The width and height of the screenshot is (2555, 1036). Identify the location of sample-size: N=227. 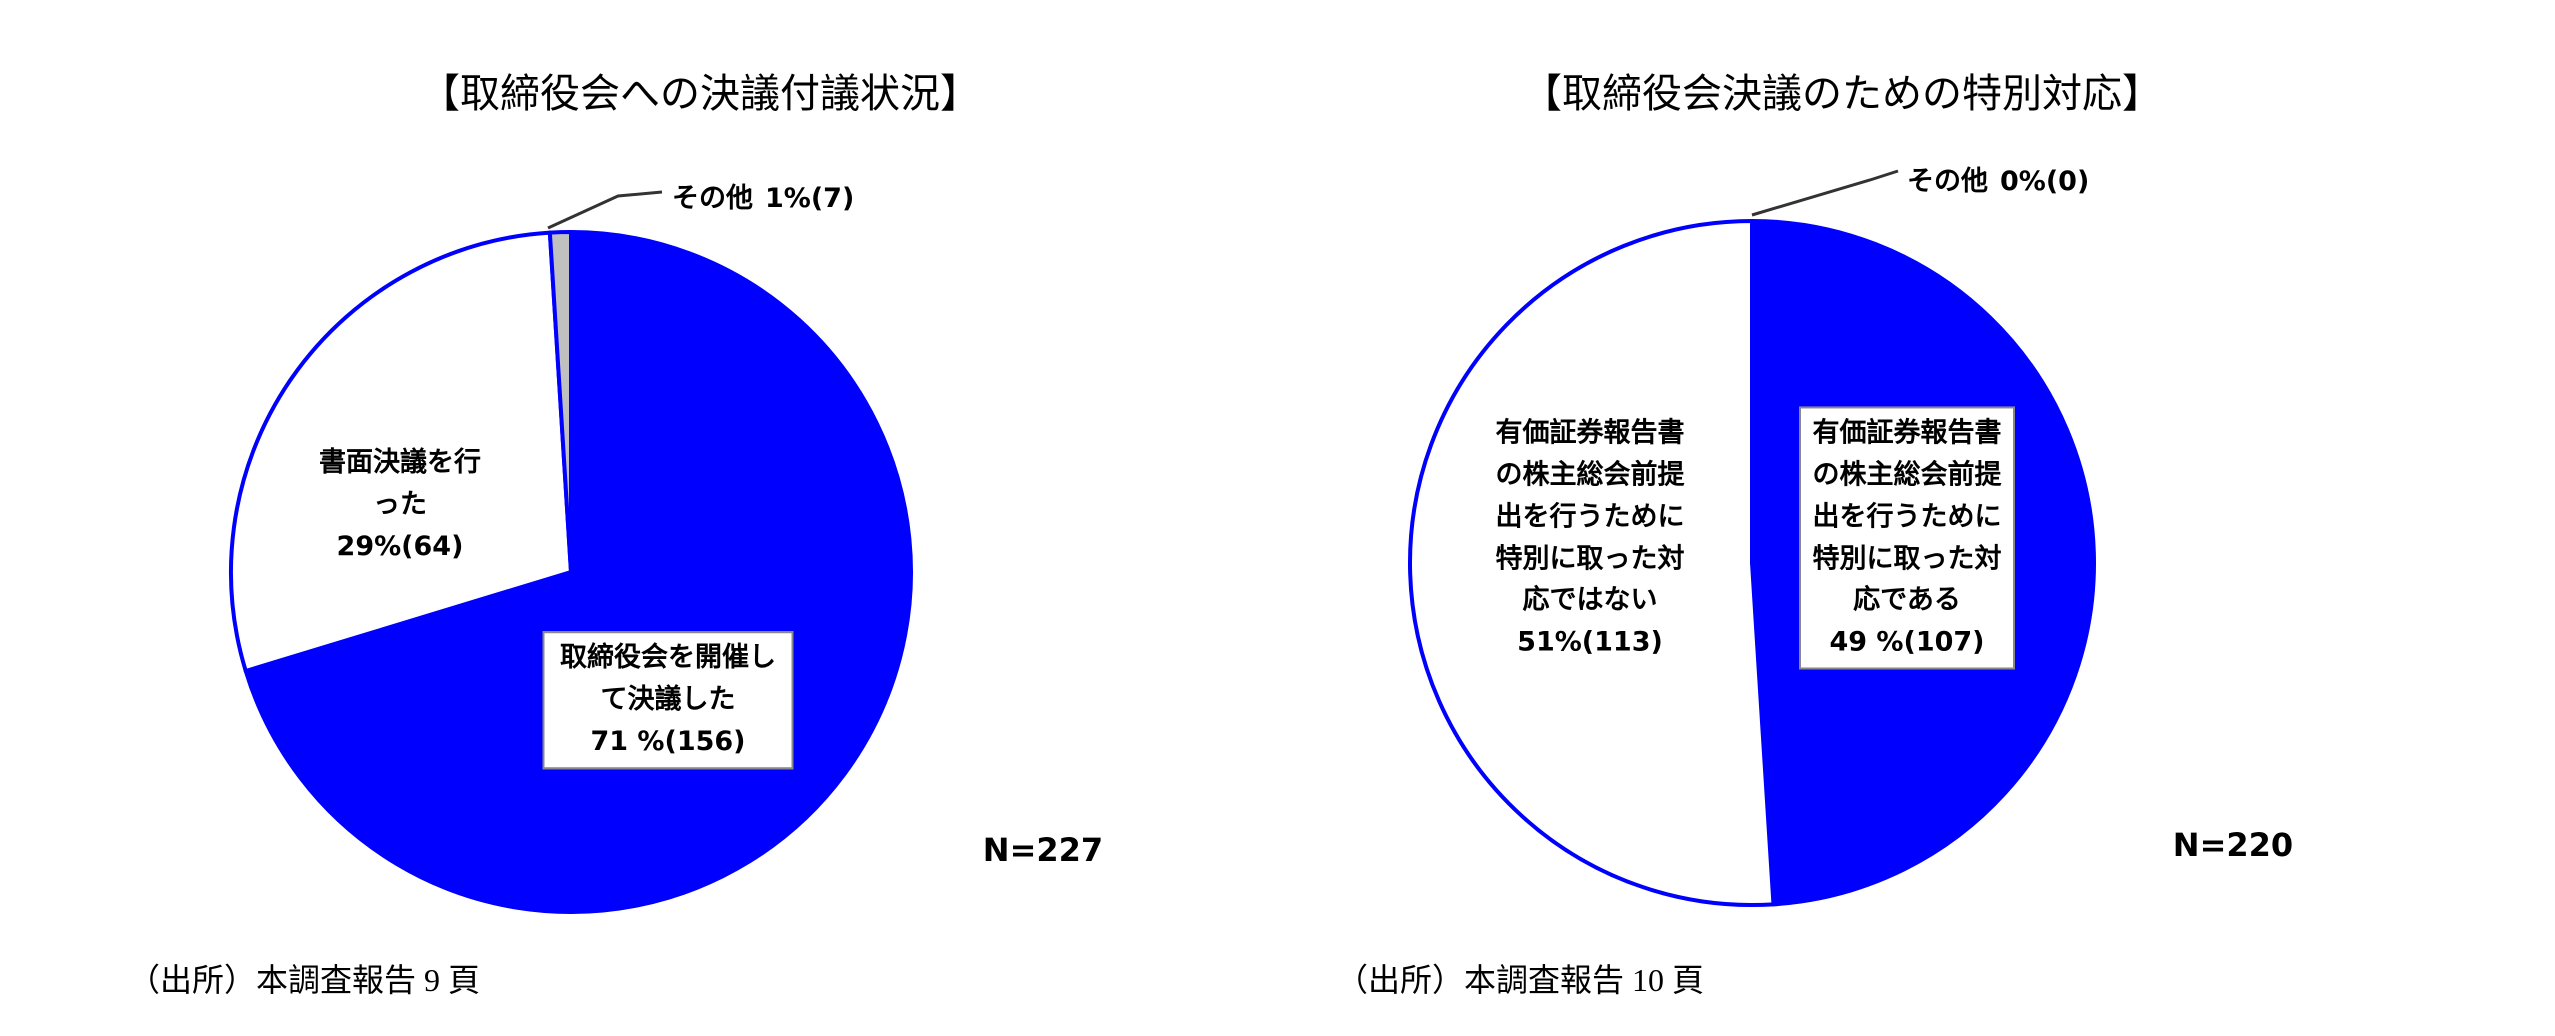
(1043, 850).